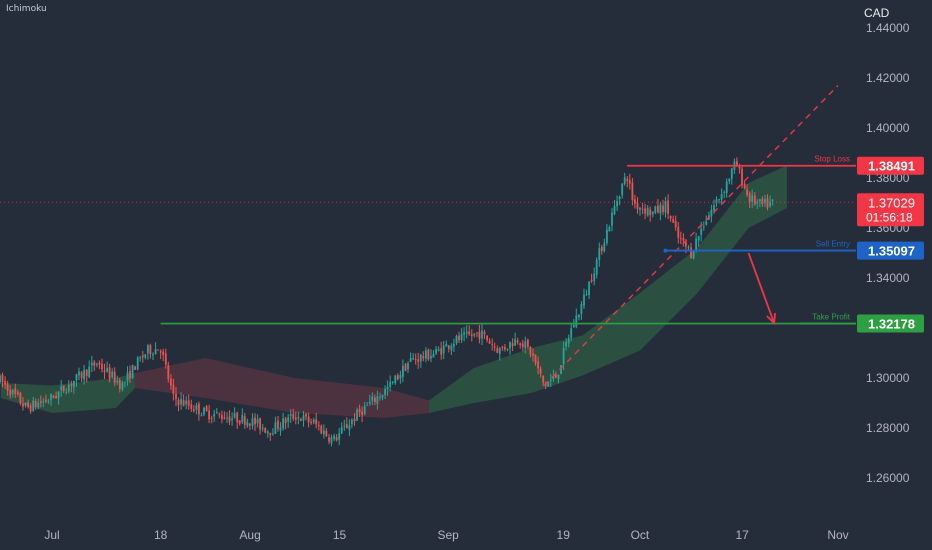 This screenshot has height=550, width=932. I want to click on x-tick-7: 17, so click(742, 535).